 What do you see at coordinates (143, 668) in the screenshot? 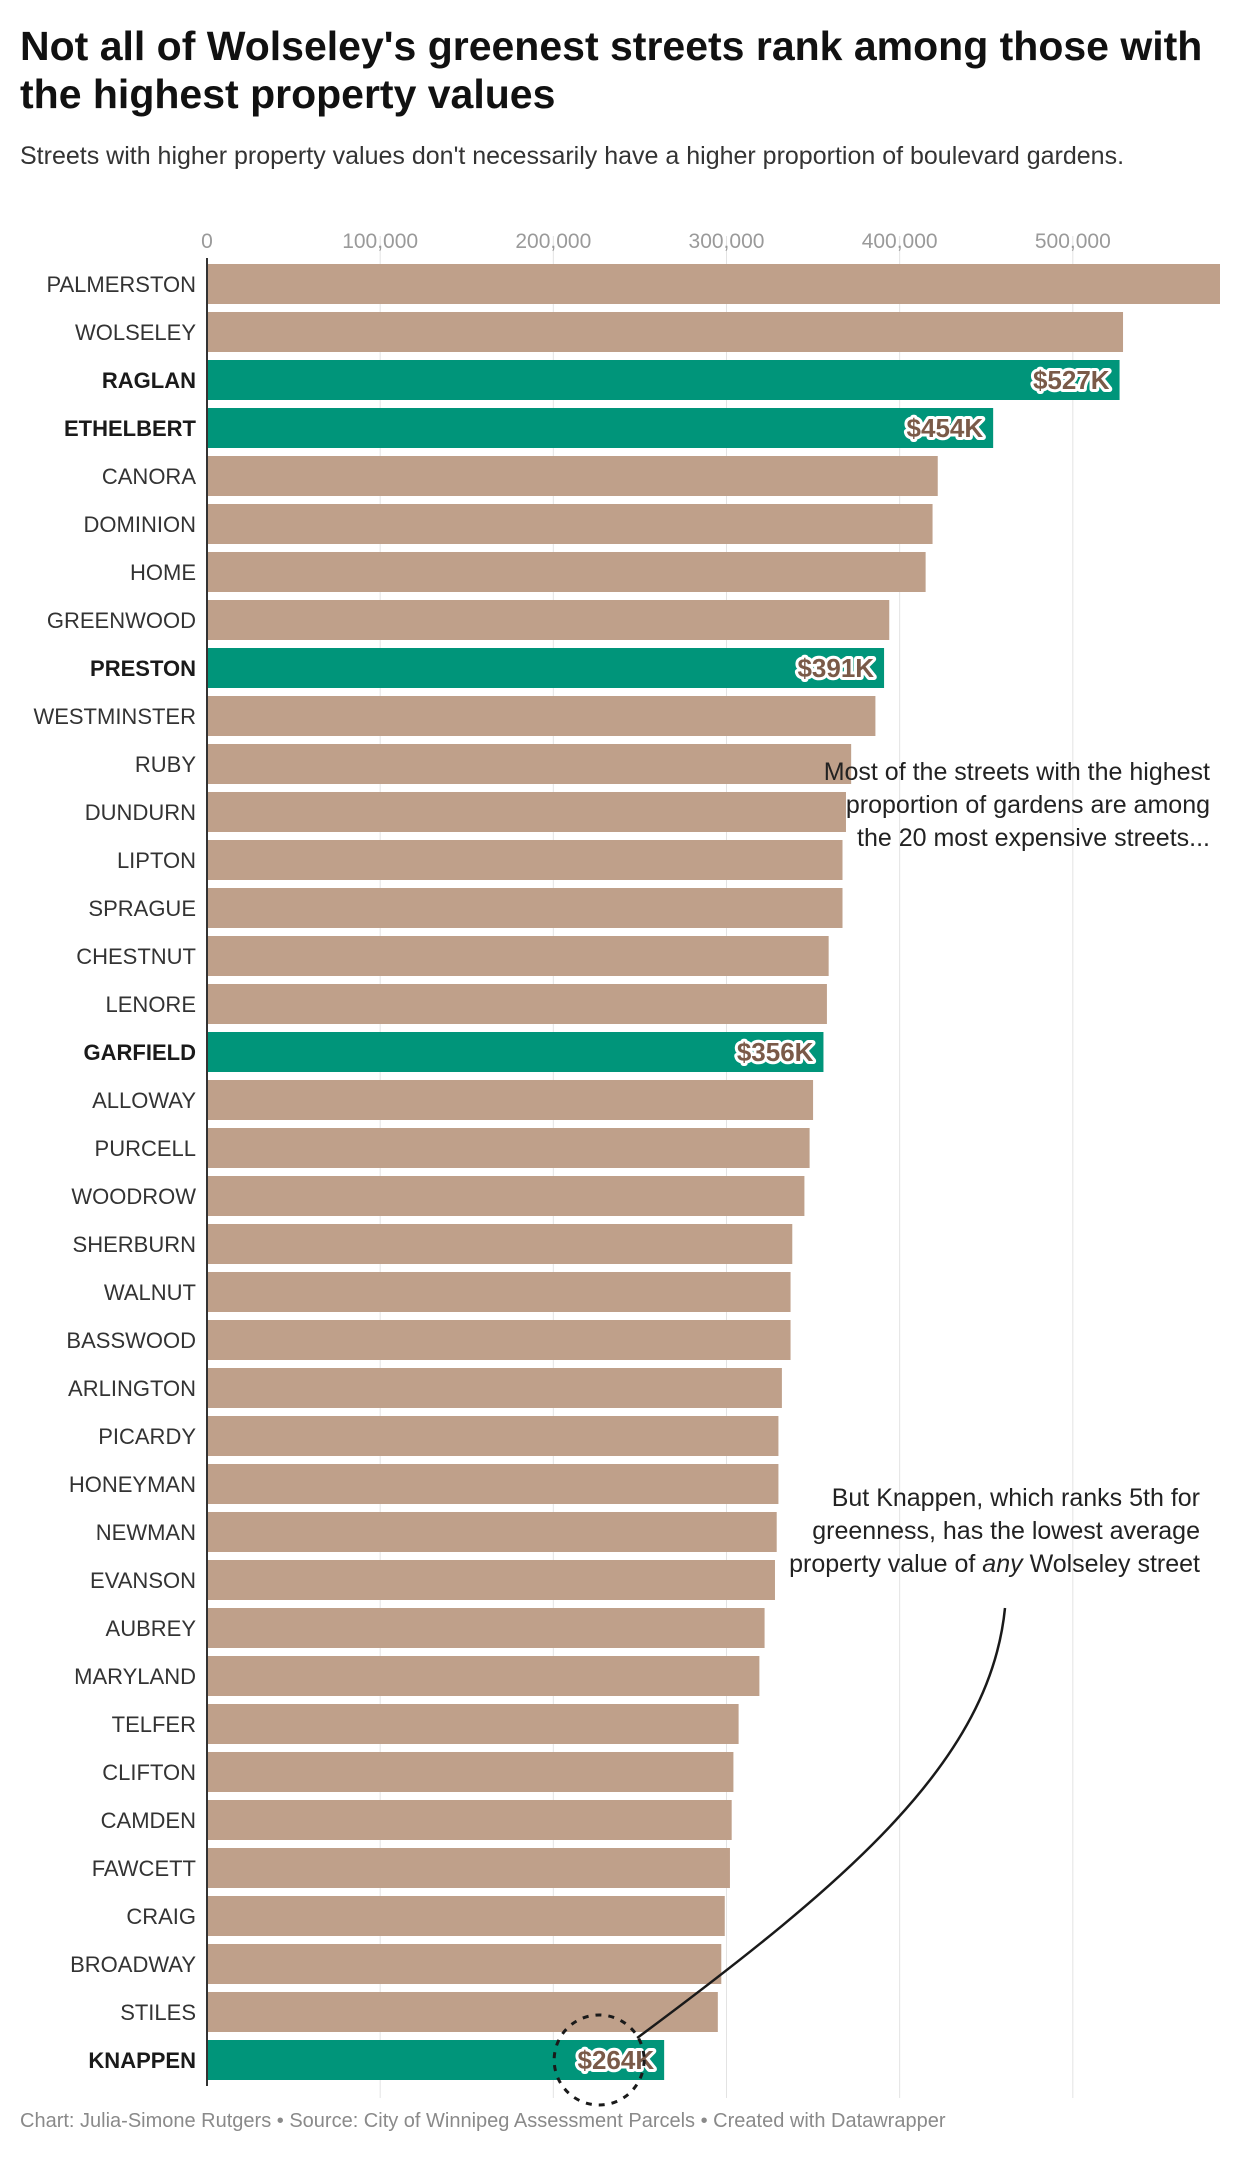
I see `category-label-preston: PRESTON` at bounding box center [143, 668].